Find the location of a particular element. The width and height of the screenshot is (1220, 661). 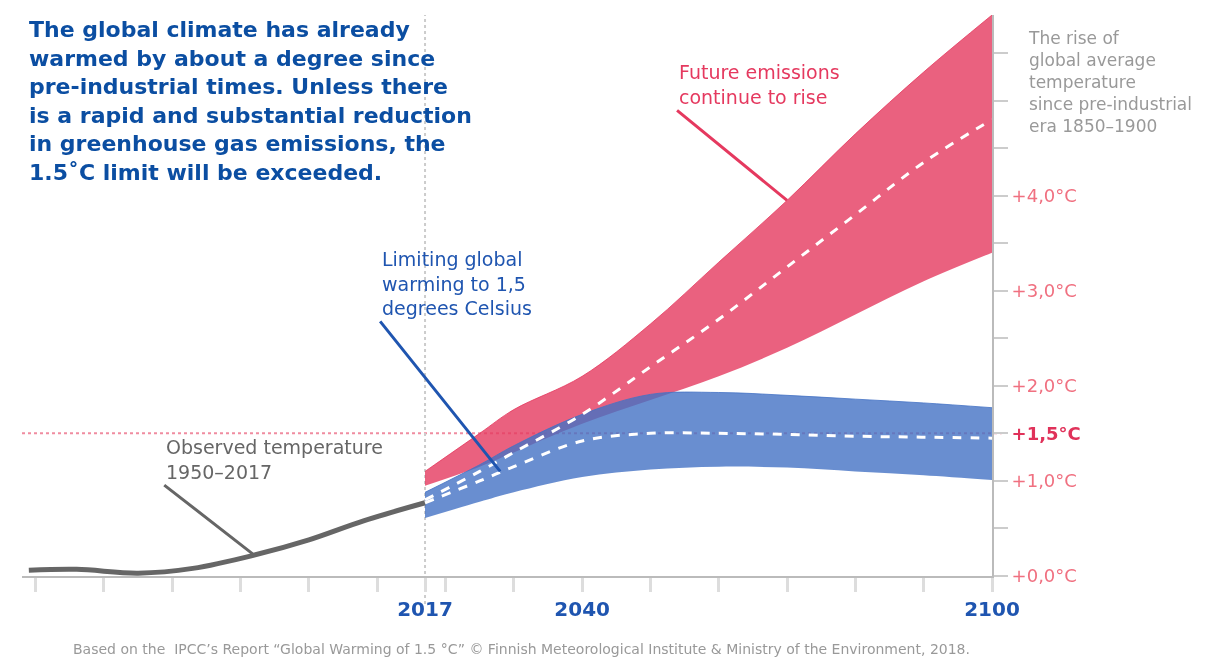

text: The global climate has already warmed by about a degree since pre-industrial times. Unless there is a rapid and substantial reduction in greenhouse gas emissions, the 1.5˚C limit will be exceeded. is located at coordinates (250, 101).